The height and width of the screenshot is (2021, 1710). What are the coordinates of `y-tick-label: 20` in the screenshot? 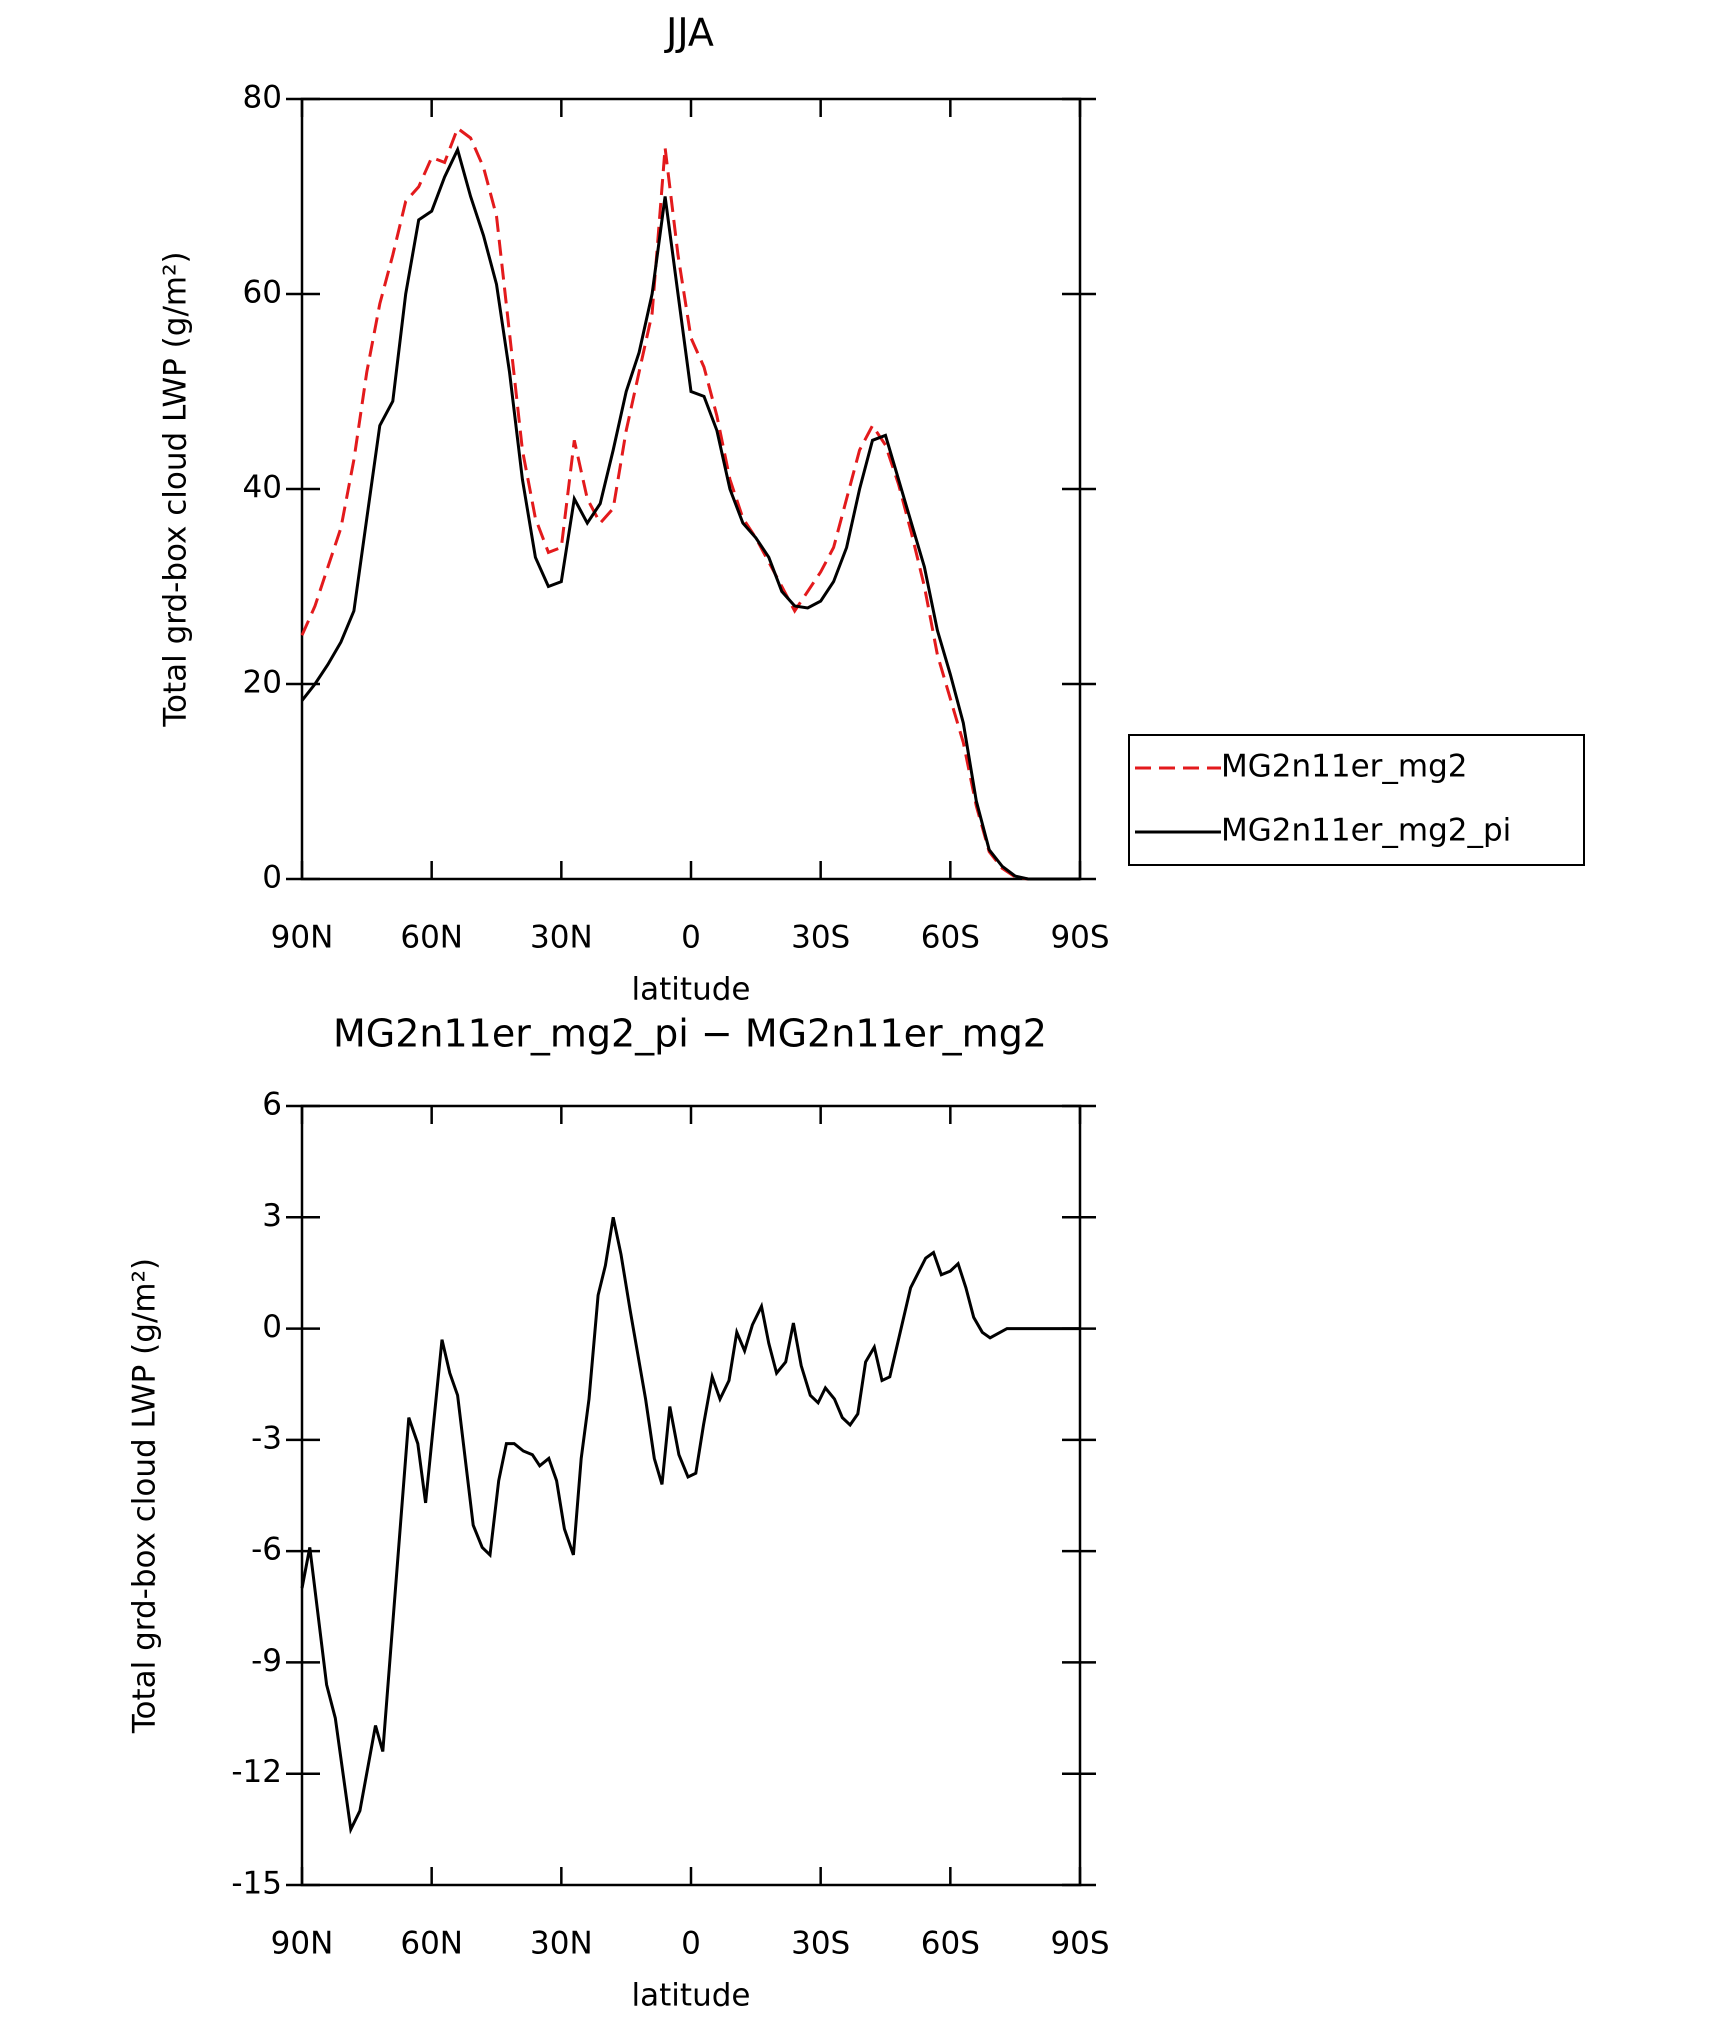 It's located at (262, 683).